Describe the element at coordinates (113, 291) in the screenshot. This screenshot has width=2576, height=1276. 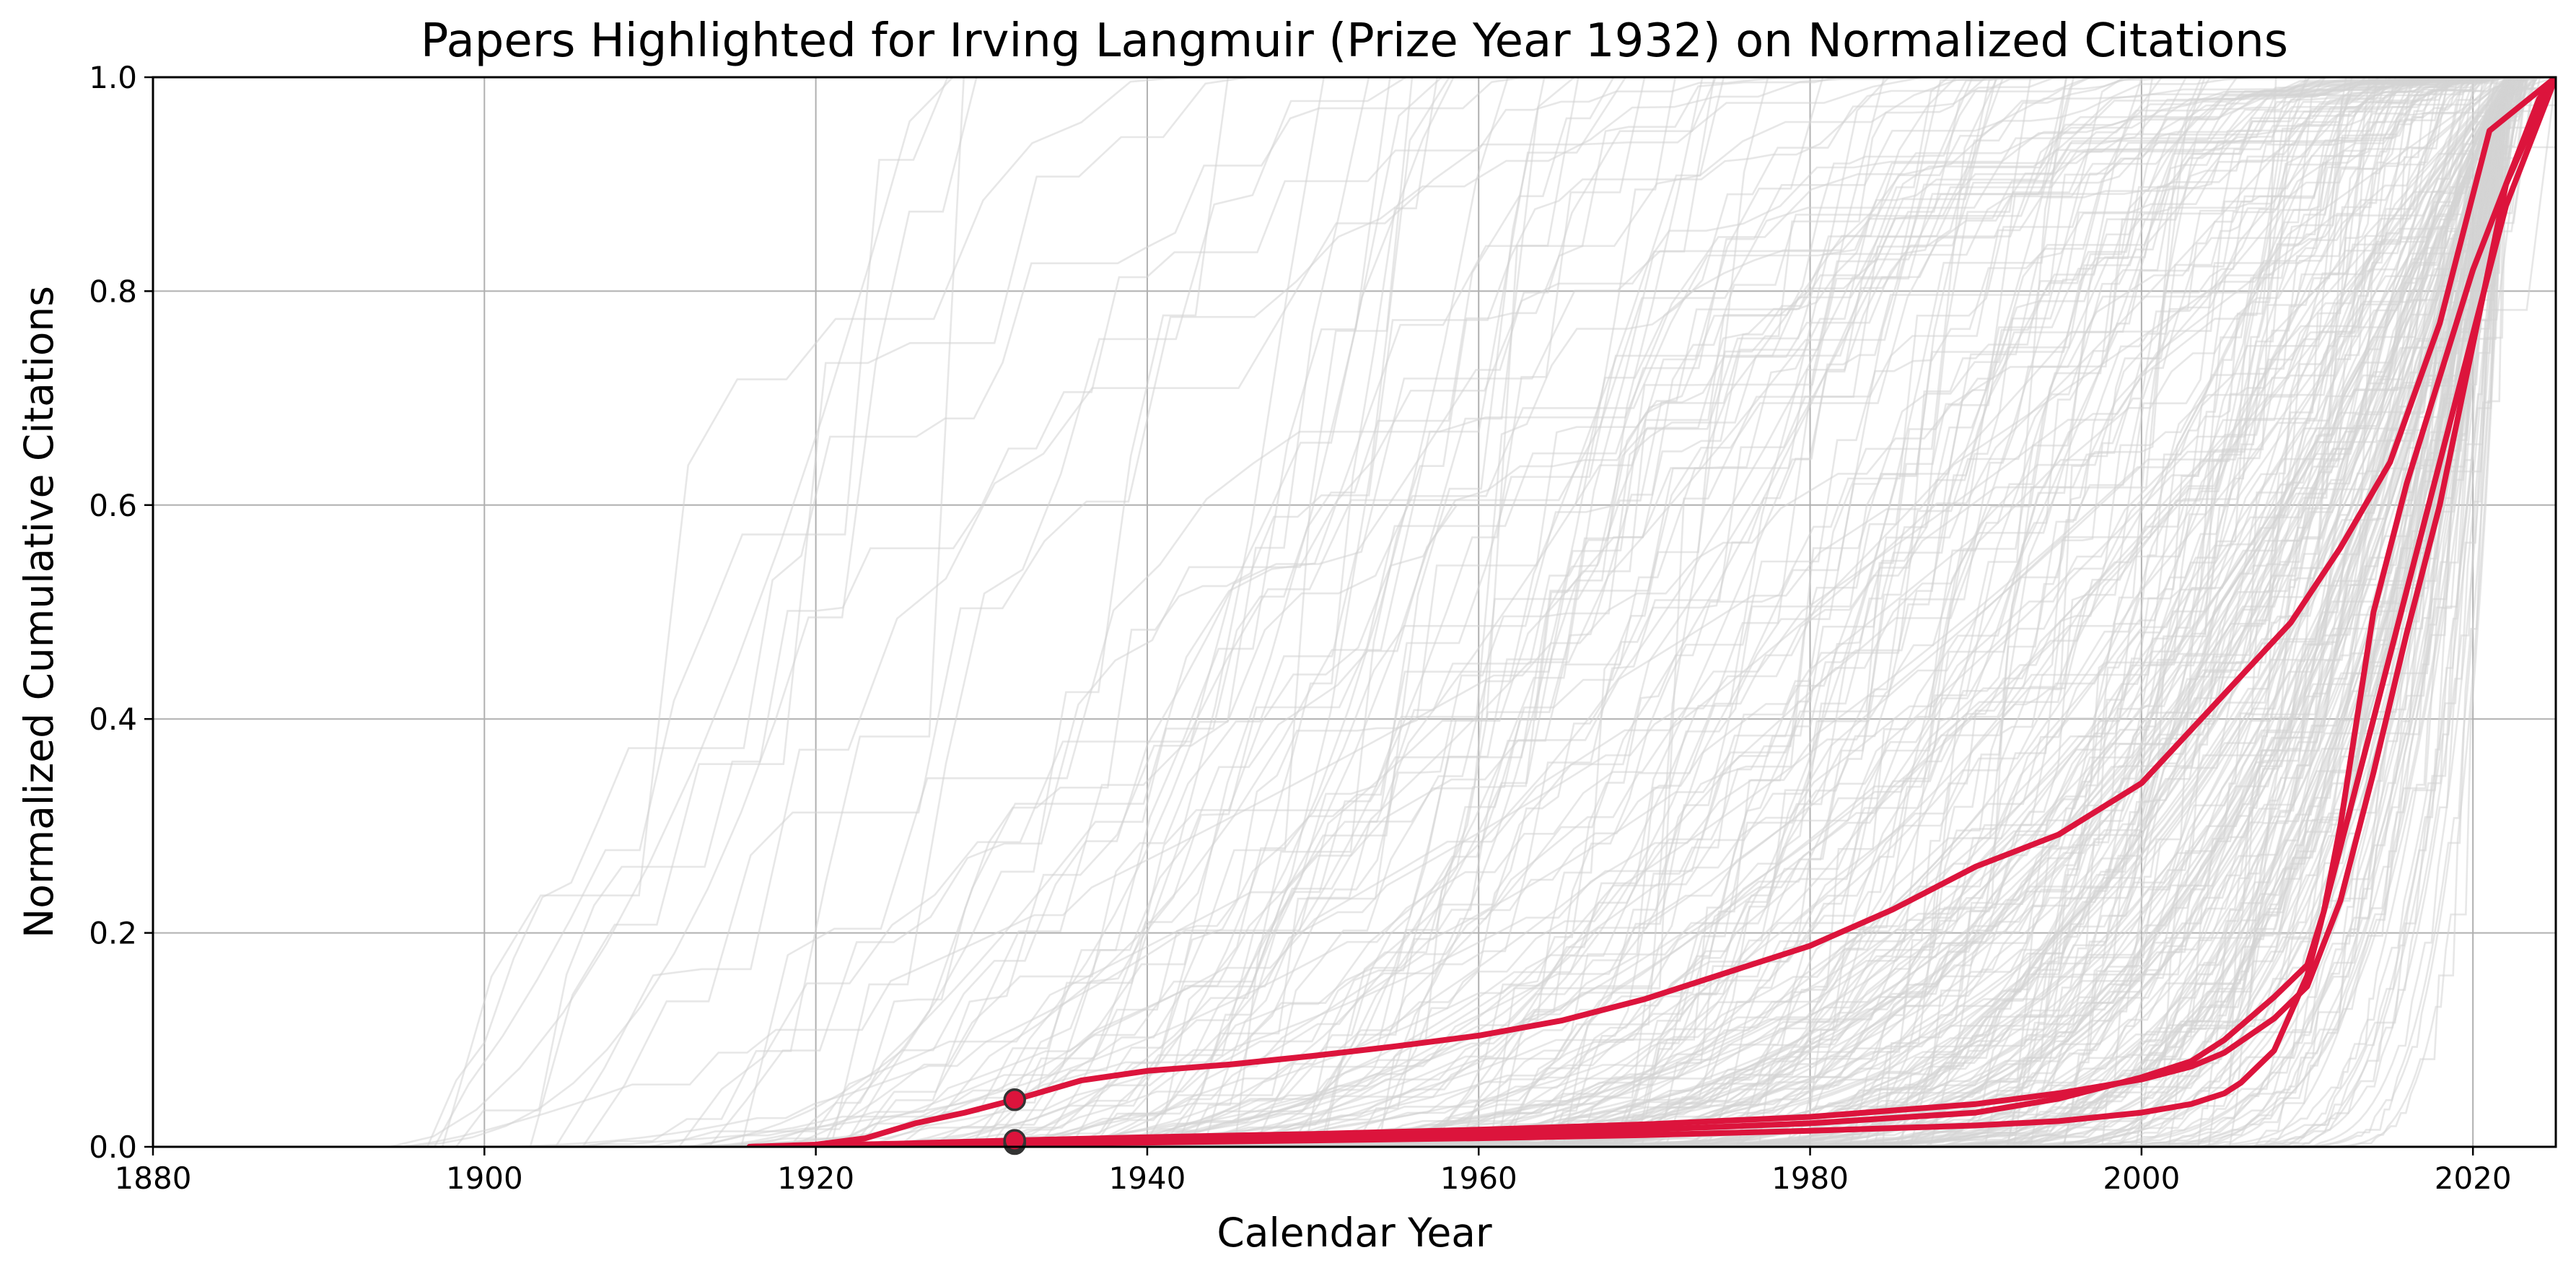
I see `y-tick-label: 0.8` at that location.